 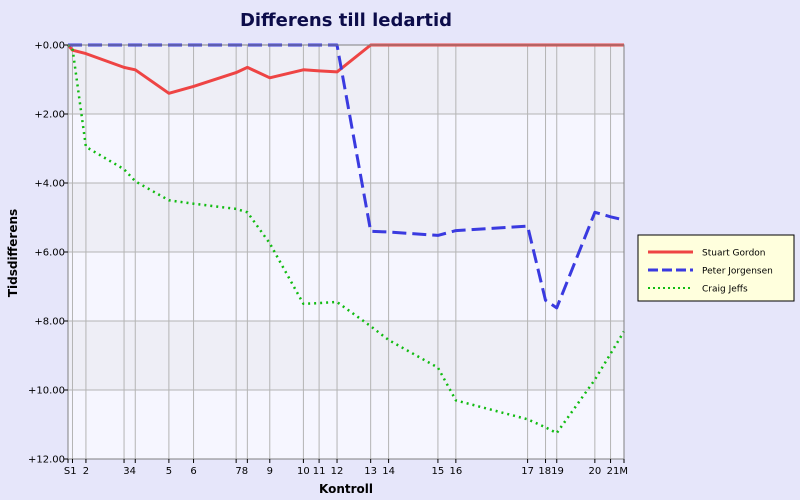 I want to click on x-axis-title: Kontroll, so click(x=346, y=489).